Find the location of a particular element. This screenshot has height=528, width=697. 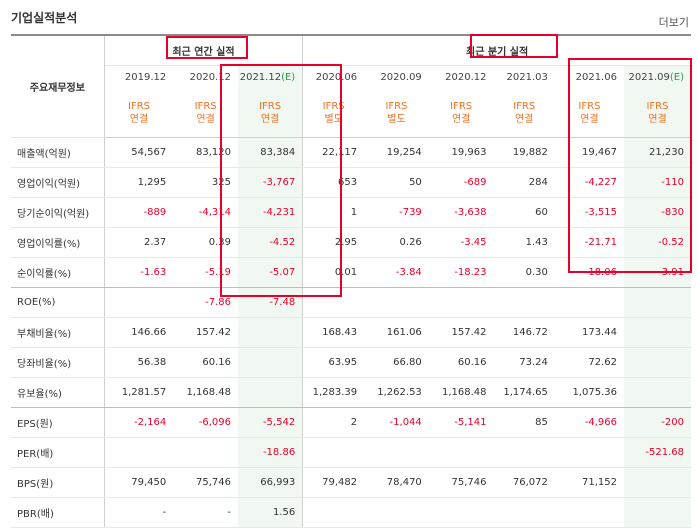

table-row: PBR(배) - -1.56 is located at coordinates (351, 512).